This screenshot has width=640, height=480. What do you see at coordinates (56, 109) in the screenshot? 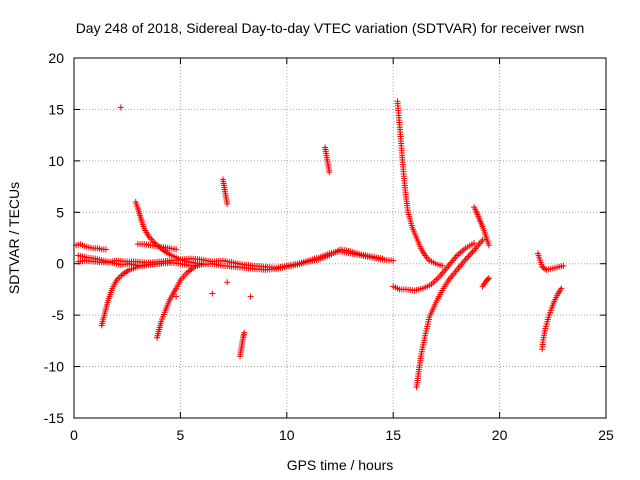
I see `y-tick-label: 15` at bounding box center [56, 109].